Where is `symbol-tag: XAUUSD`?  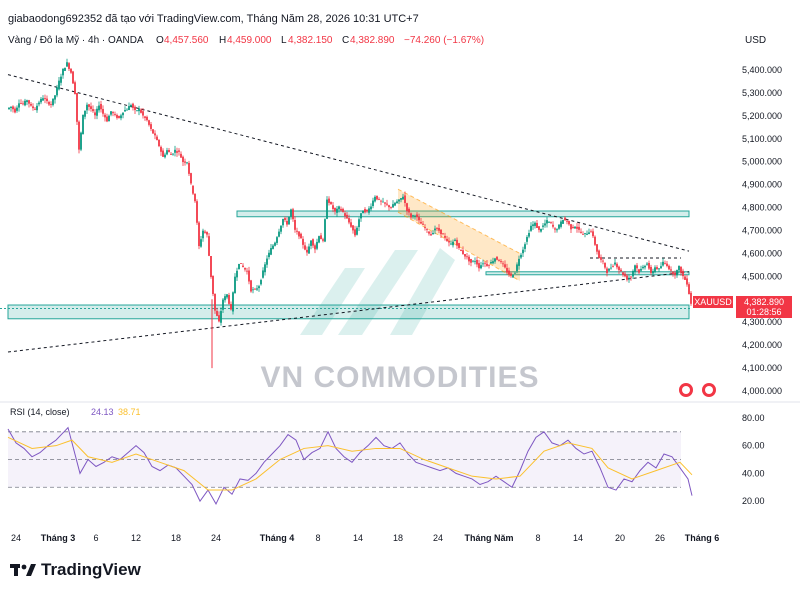 symbol-tag: XAUUSD is located at coordinates (713, 302).